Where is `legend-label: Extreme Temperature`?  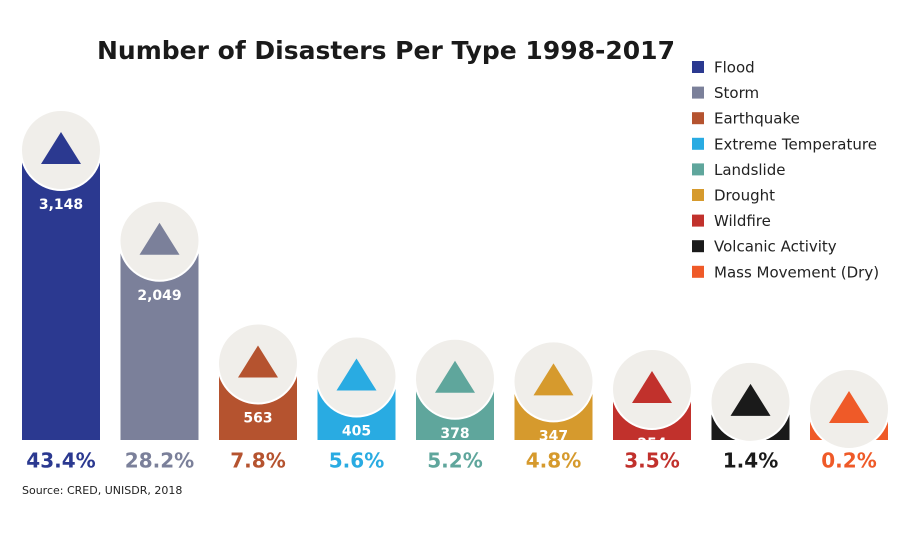 legend-label: Extreme Temperature is located at coordinates (795, 144).